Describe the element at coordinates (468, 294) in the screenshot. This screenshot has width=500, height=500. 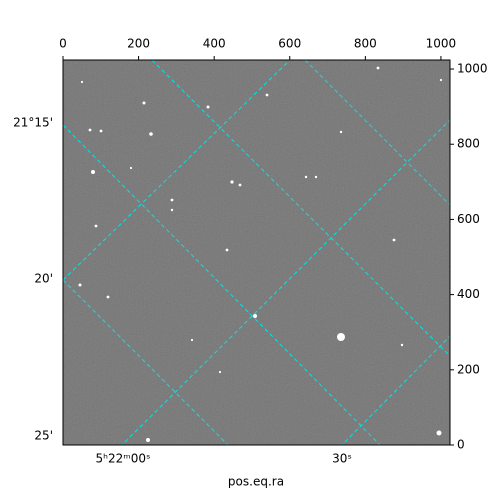
I see `y-tick-label: 400` at that location.